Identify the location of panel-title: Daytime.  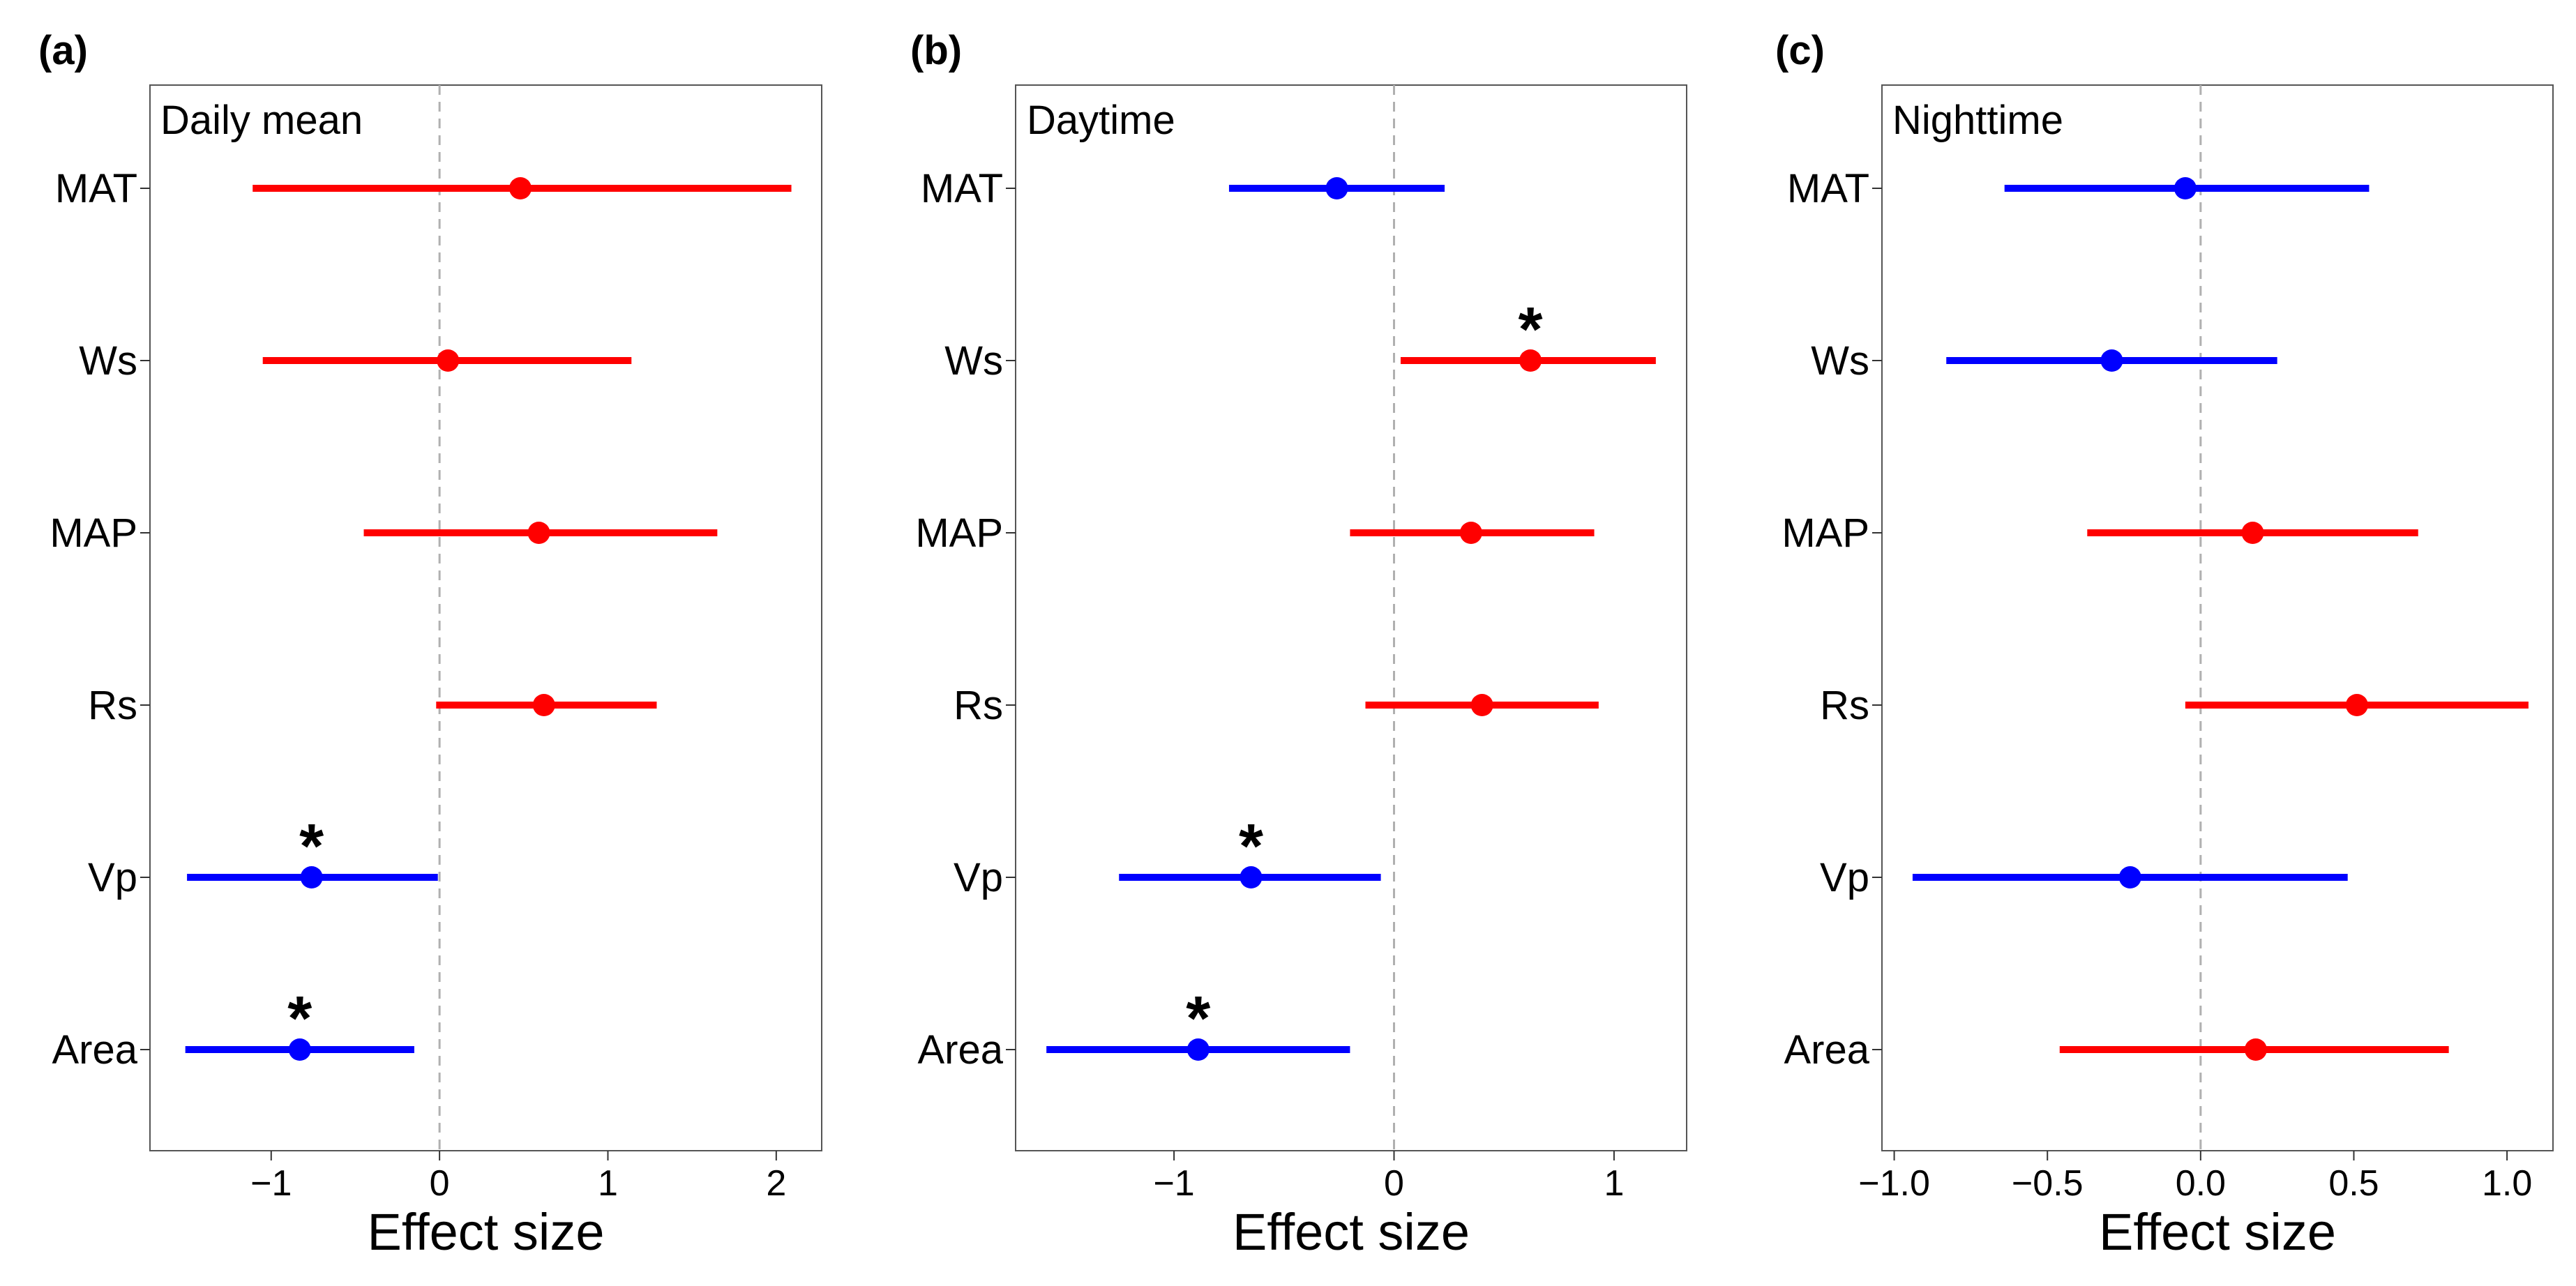
(1101, 121).